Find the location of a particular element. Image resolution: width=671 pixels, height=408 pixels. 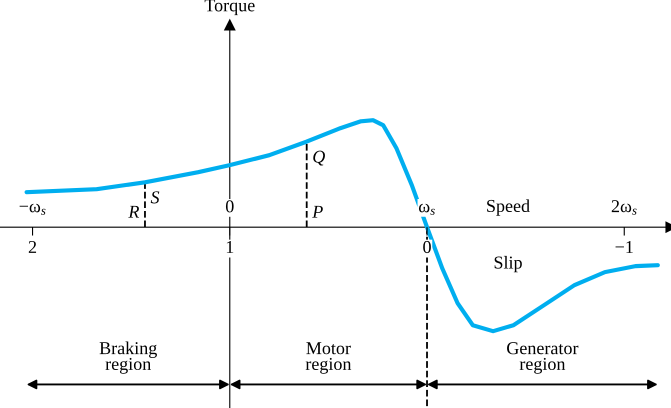

annotation: S is located at coordinates (155, 197).